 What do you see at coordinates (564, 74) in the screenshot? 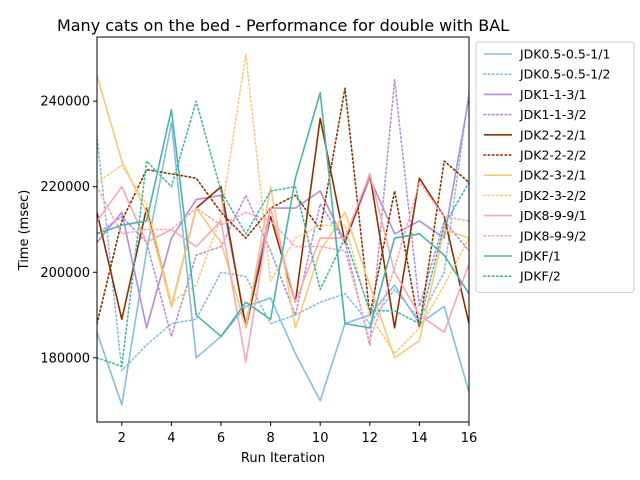
I see `legend-label: JDK0.5-0.5-1/2` at bounding box center [564, 74].